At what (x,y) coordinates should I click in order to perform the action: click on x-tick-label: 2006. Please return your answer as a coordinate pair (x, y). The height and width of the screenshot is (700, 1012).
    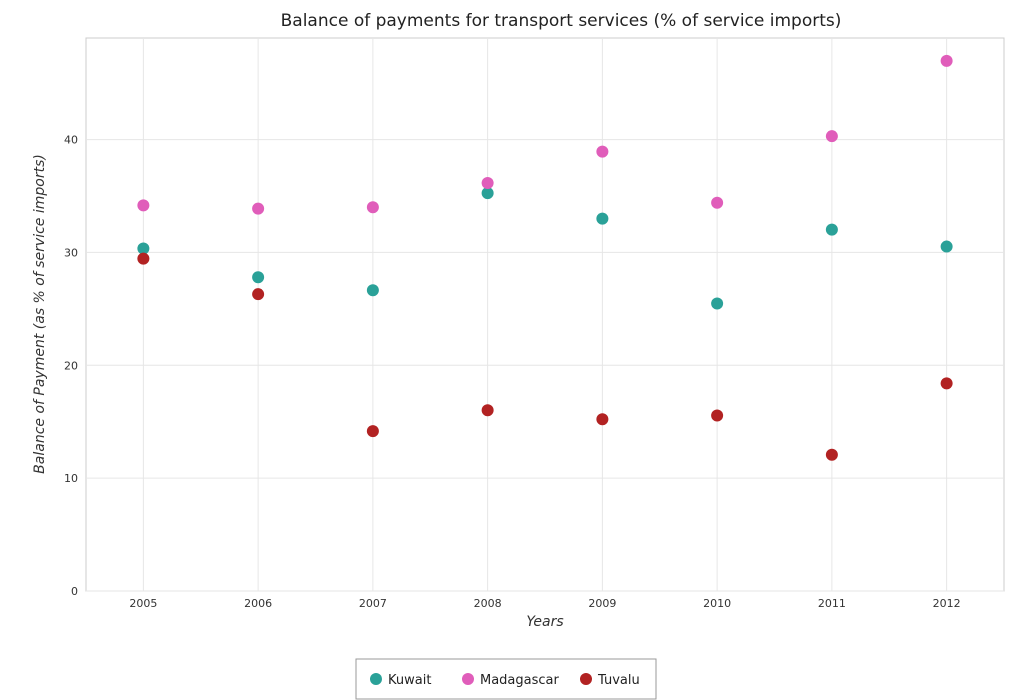
    Looking at the image, I should click on (258, 603).